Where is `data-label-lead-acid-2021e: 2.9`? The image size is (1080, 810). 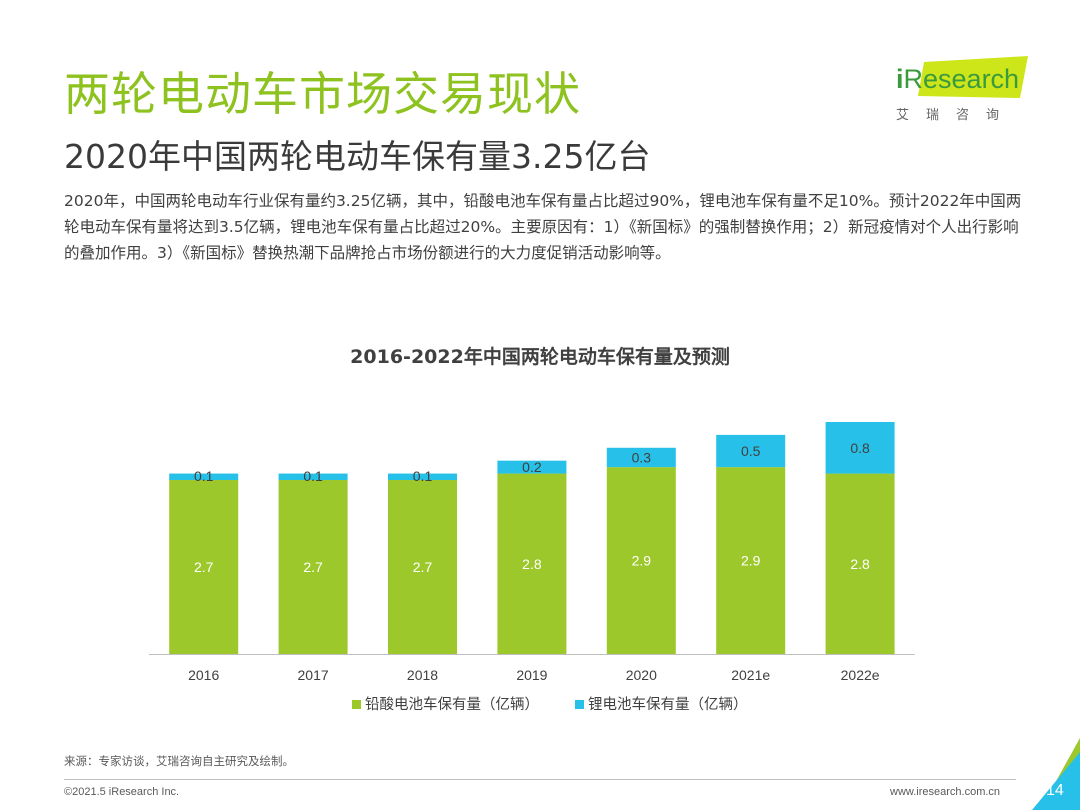 data-label-lead-acid-2021e: 2.9 is located at coordinates (751, 561).